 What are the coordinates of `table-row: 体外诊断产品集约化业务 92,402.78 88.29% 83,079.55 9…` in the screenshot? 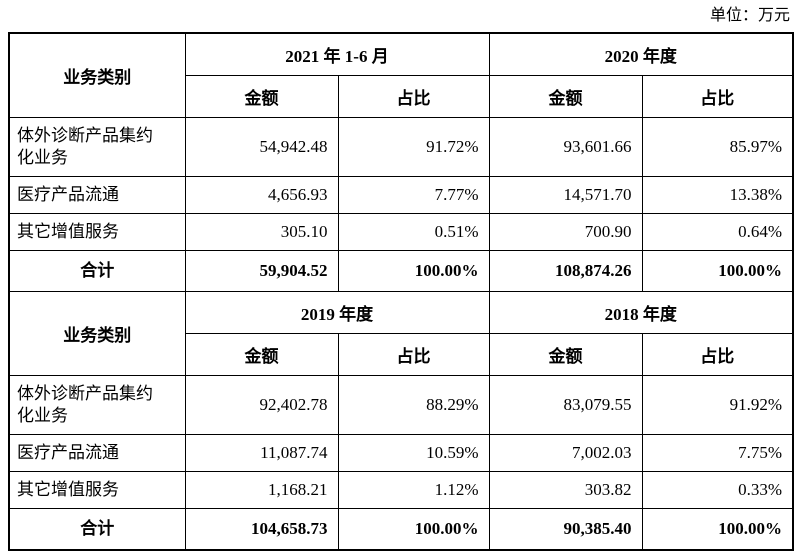 It's located at (401, 405).